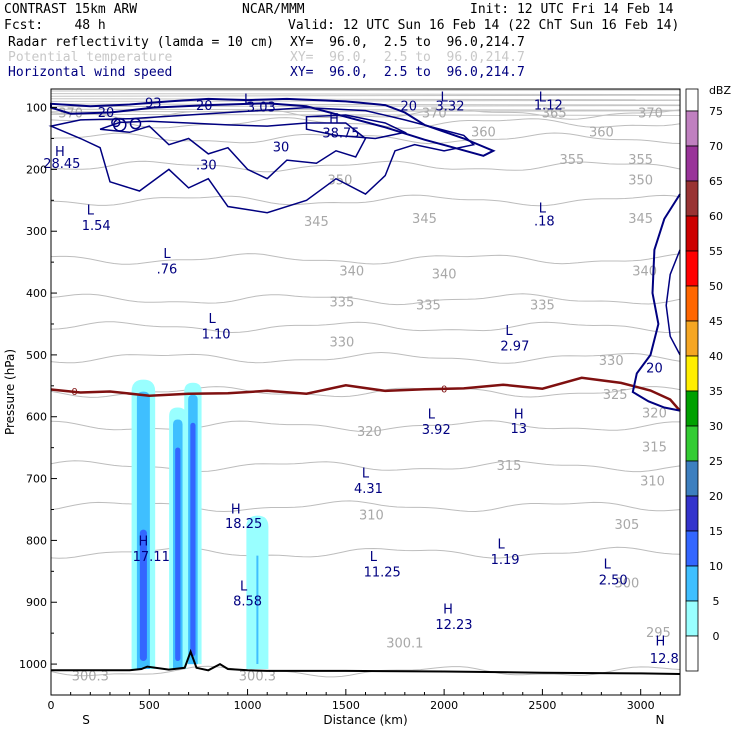 This screenshot has height=740, width=740. Describe the element at coordinates (106, 113) in the screenshot. I see `extremum-label: 20` at that location.